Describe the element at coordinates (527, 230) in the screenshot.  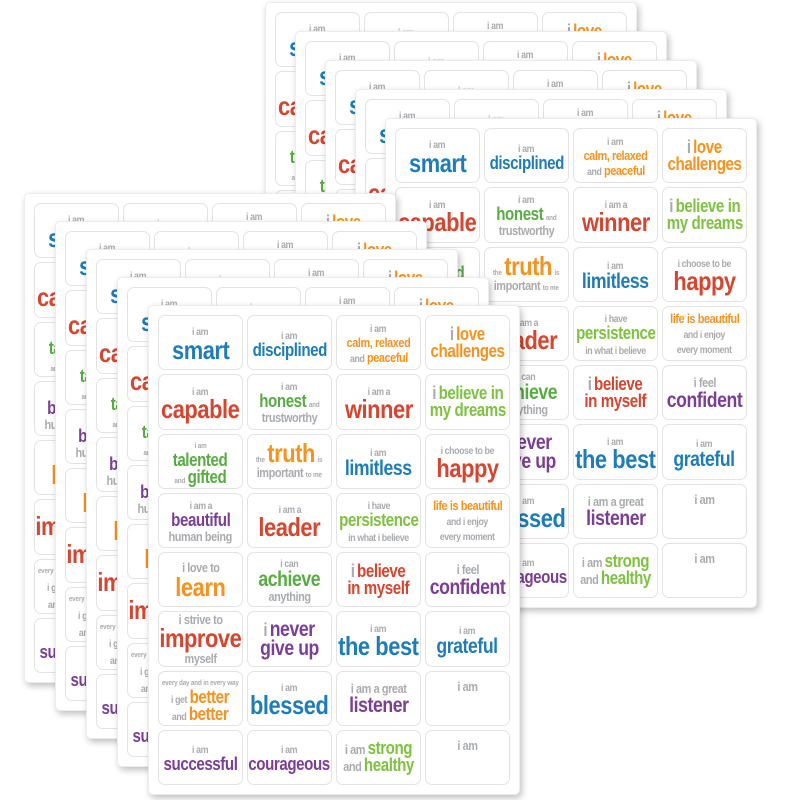
I see `sticker-line: trustworthy` at that location.